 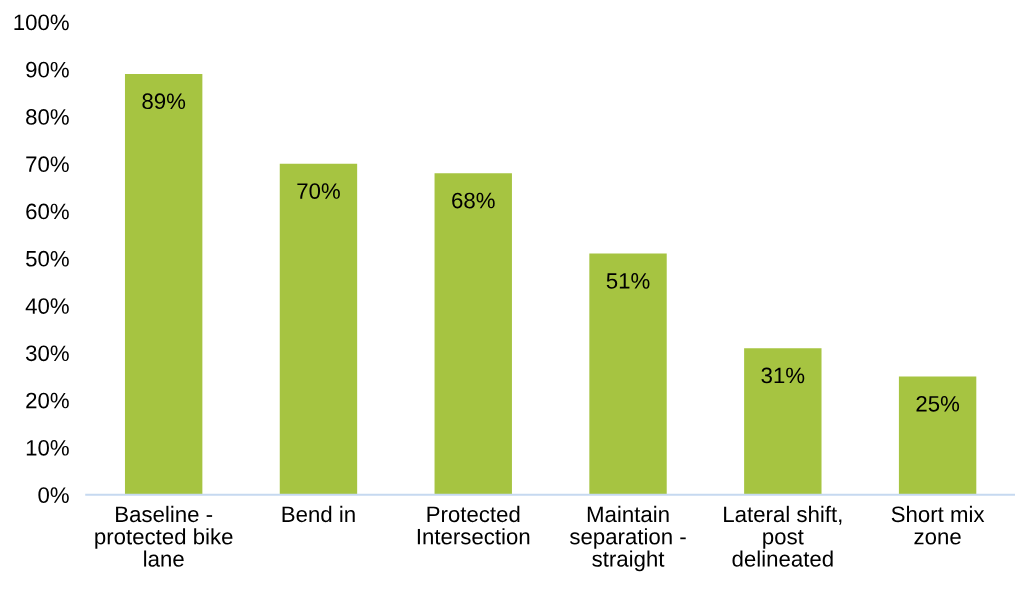 I want to click on y-tick-label: 100%, so click(x=41, y=22).